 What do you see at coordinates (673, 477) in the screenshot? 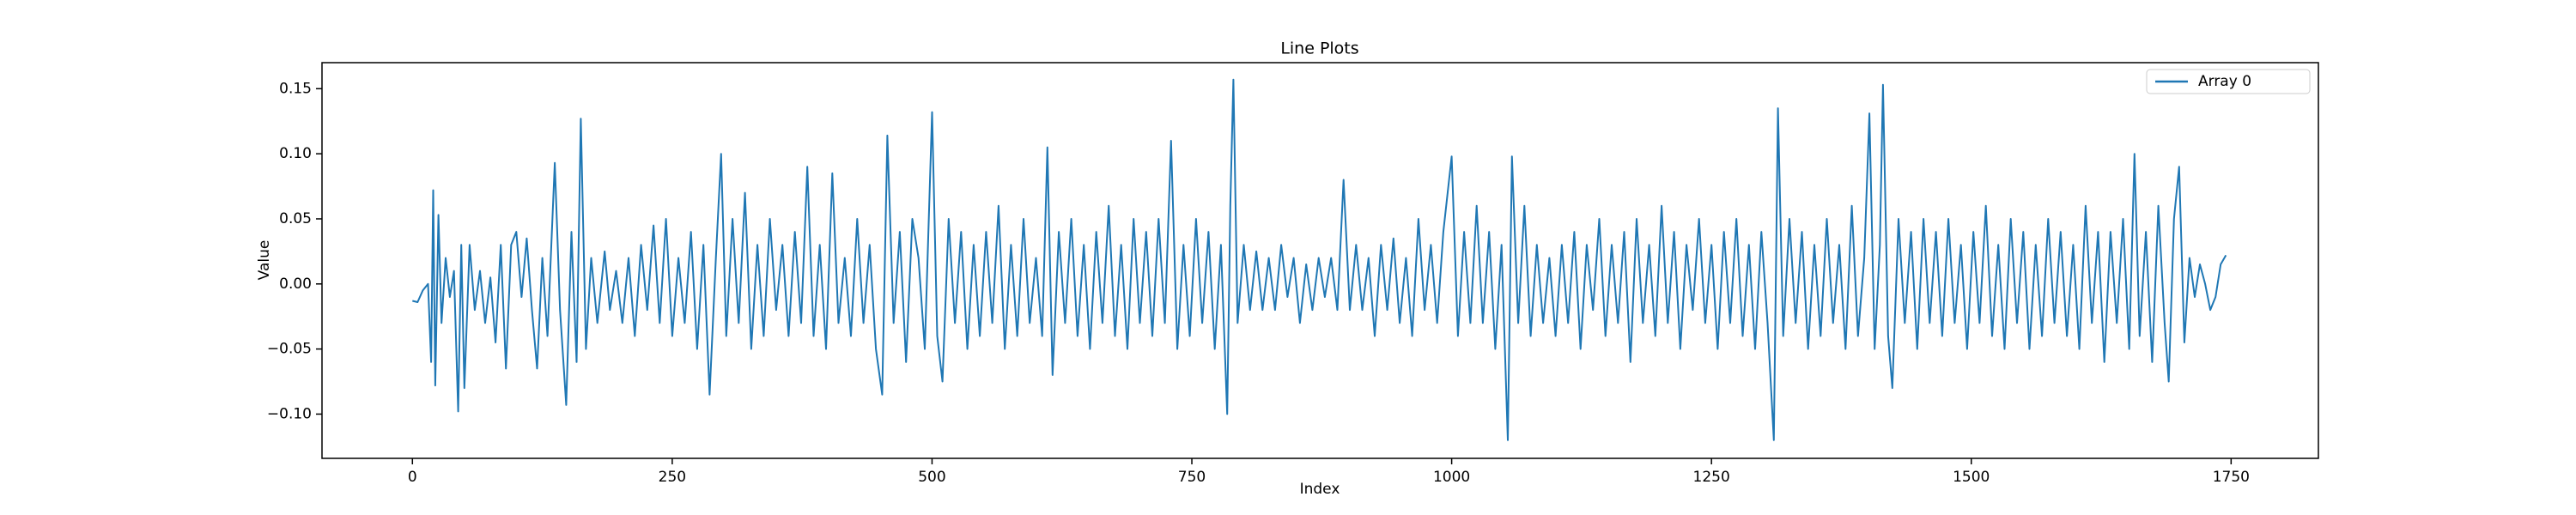
I see `x-tick-label: 250` at bounding box center [673, 477].